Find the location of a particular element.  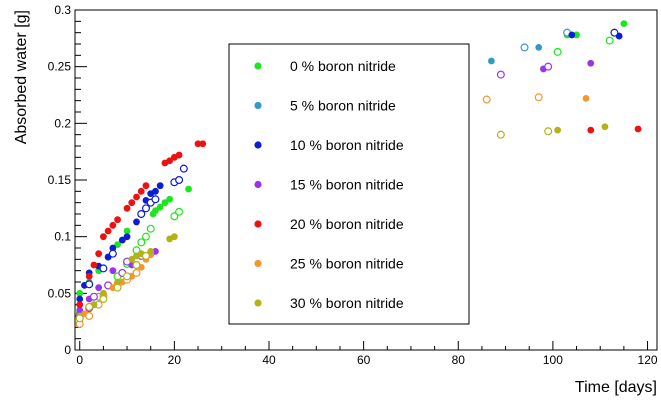

y-axis-label: Absorbed water [g] is located at coordinates (21, 77).